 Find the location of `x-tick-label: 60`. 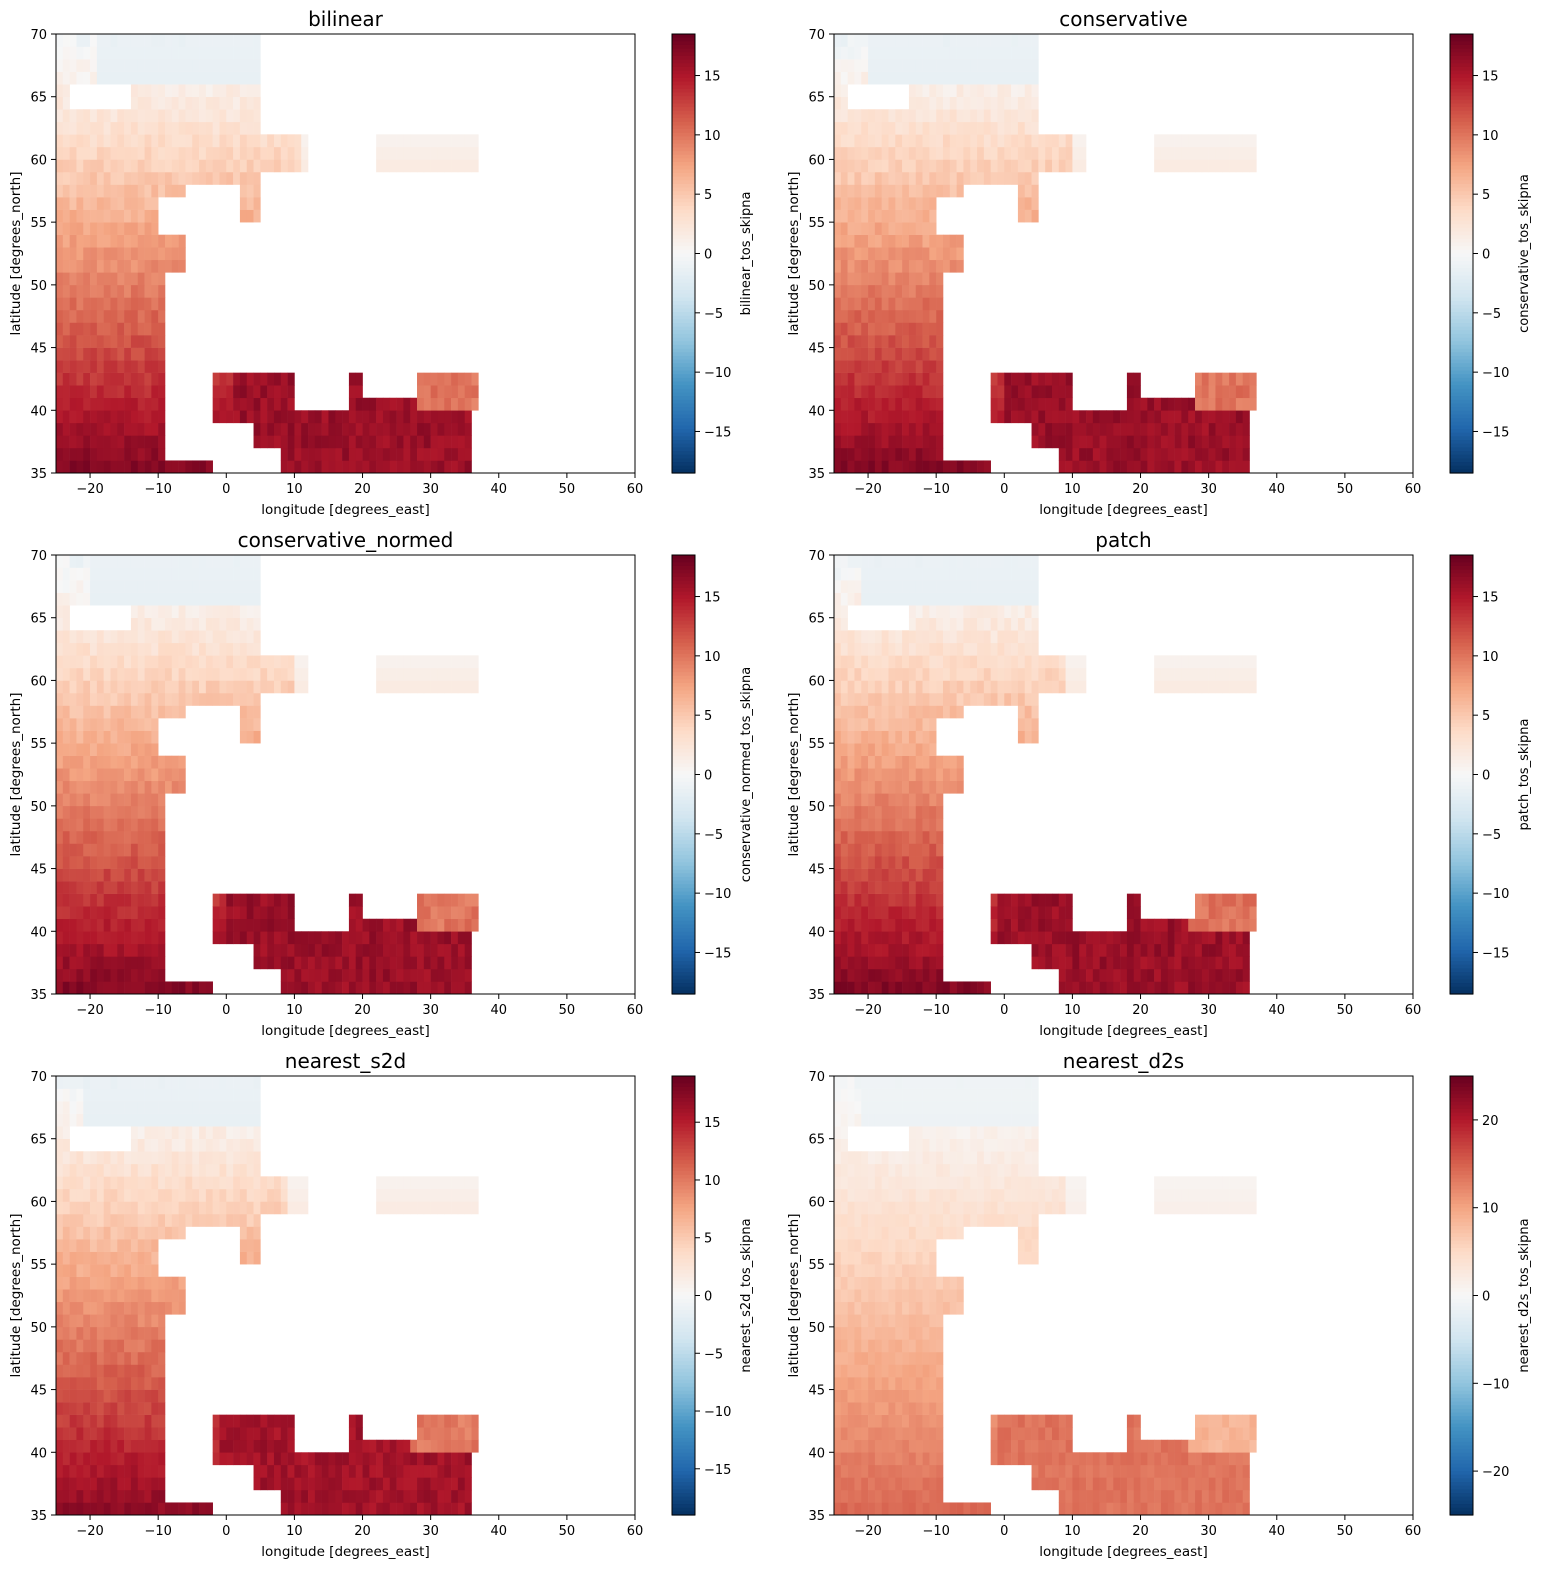

x-tick-label: 60 is located at coordinates (635, 489).